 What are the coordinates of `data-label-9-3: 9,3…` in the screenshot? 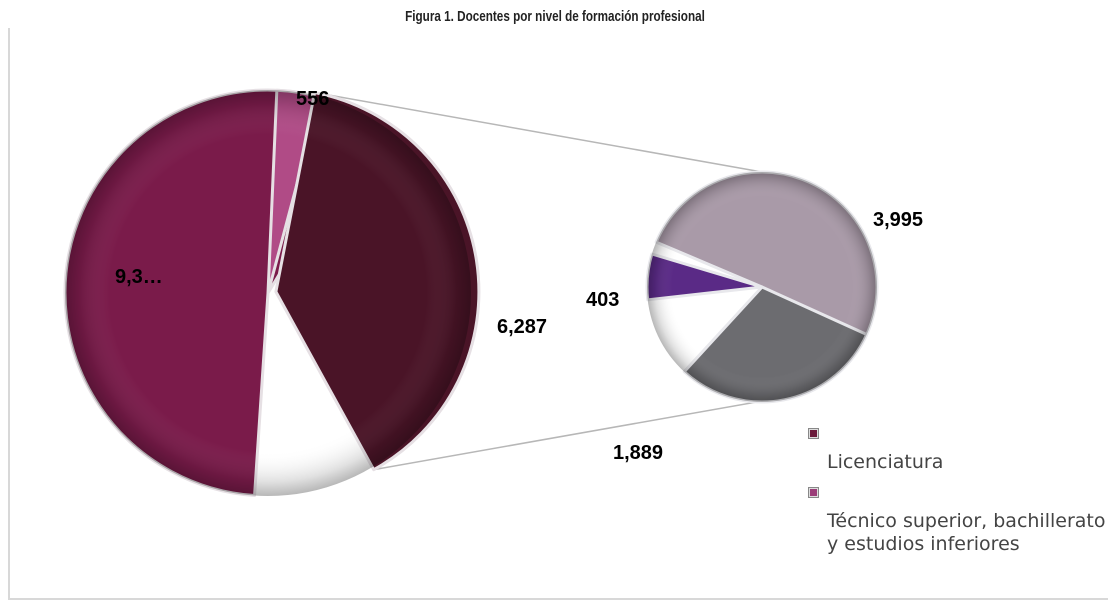 It's located at (139, 277).